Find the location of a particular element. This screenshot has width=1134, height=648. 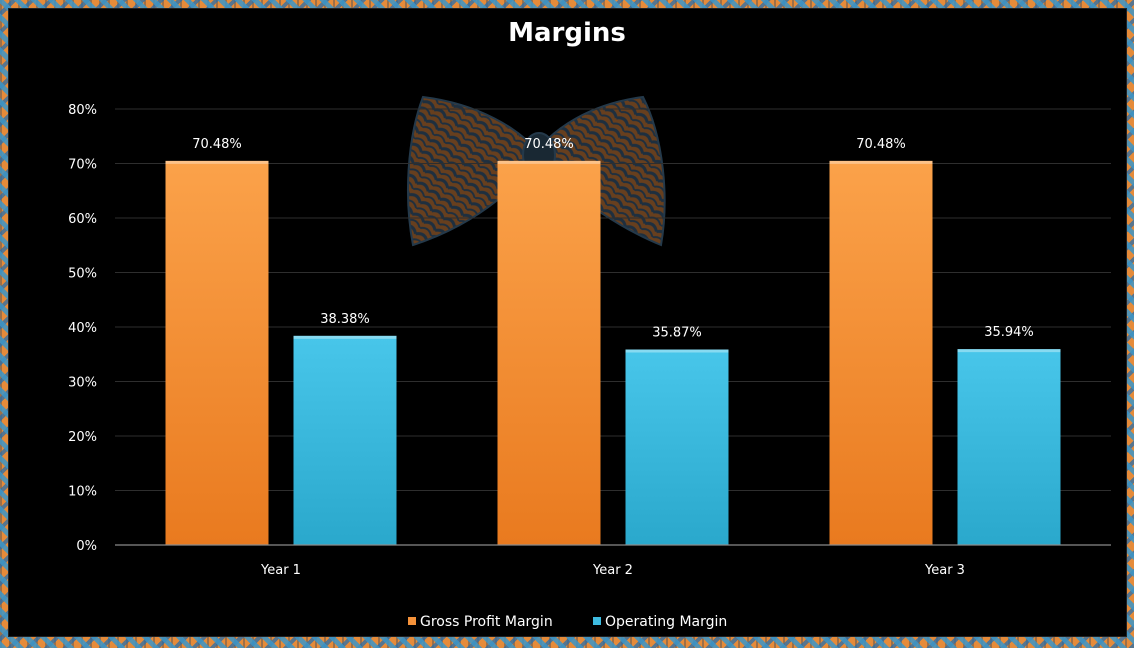

y-tick-label: 80% is located at coordinates (82, 110).